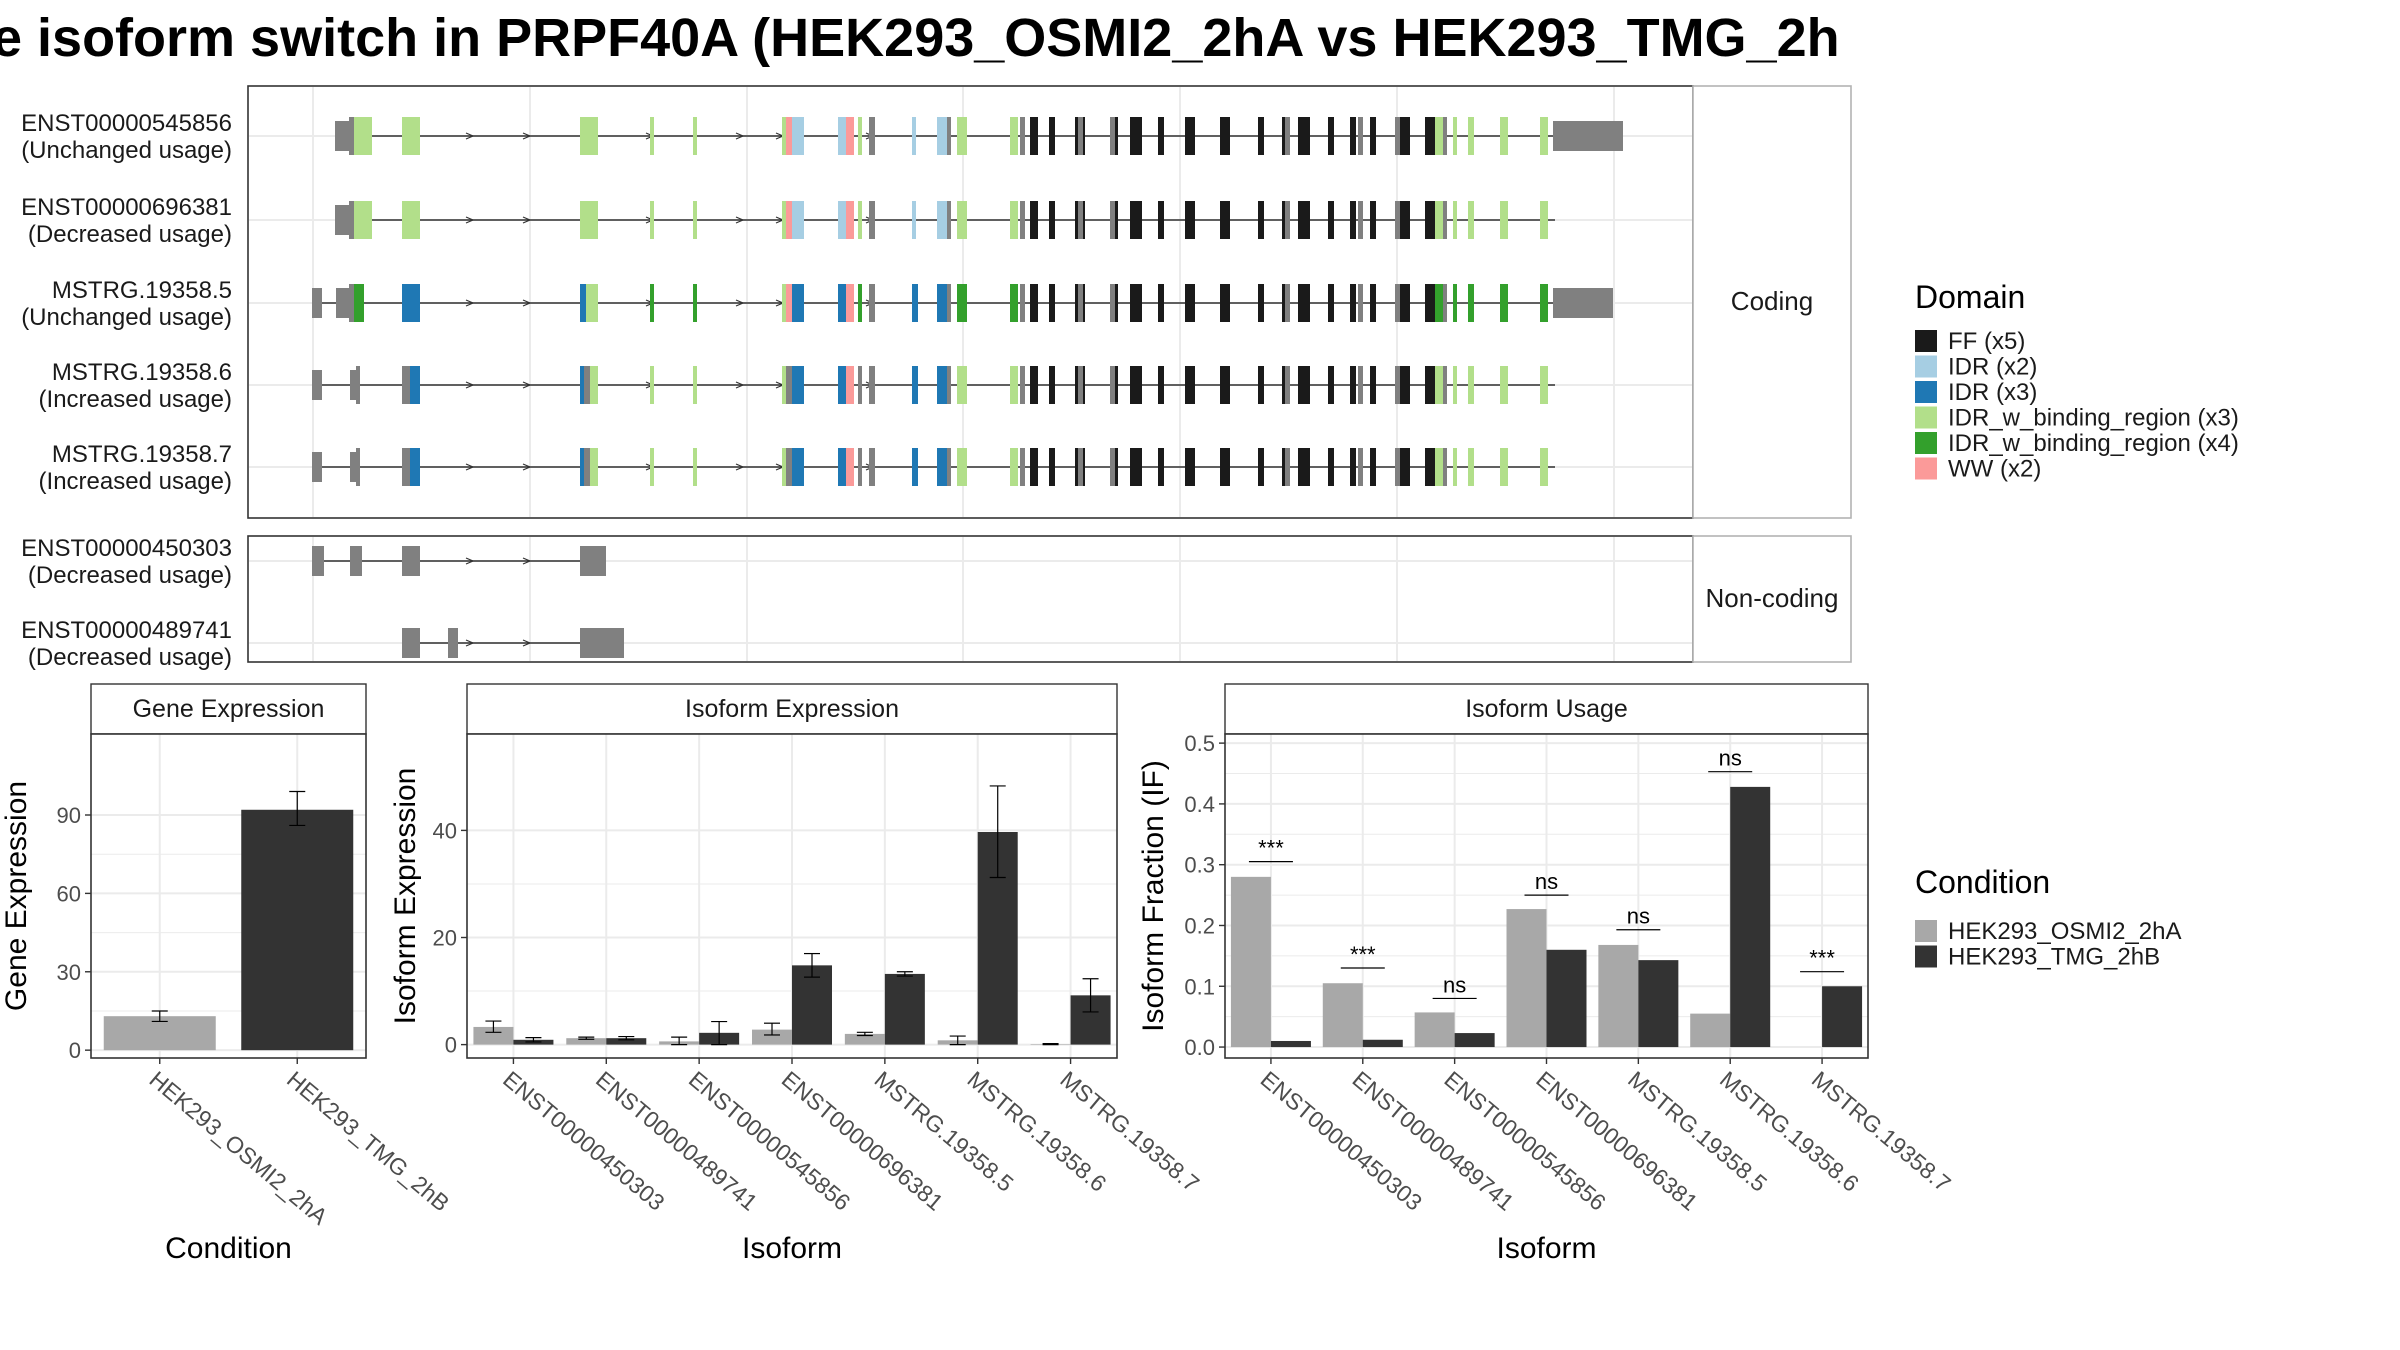 This screenshot has width=2400, height=1350. Describe the element at coordinates (1363, 954) in the screenshot. I see `significance-label: ***` at that location.